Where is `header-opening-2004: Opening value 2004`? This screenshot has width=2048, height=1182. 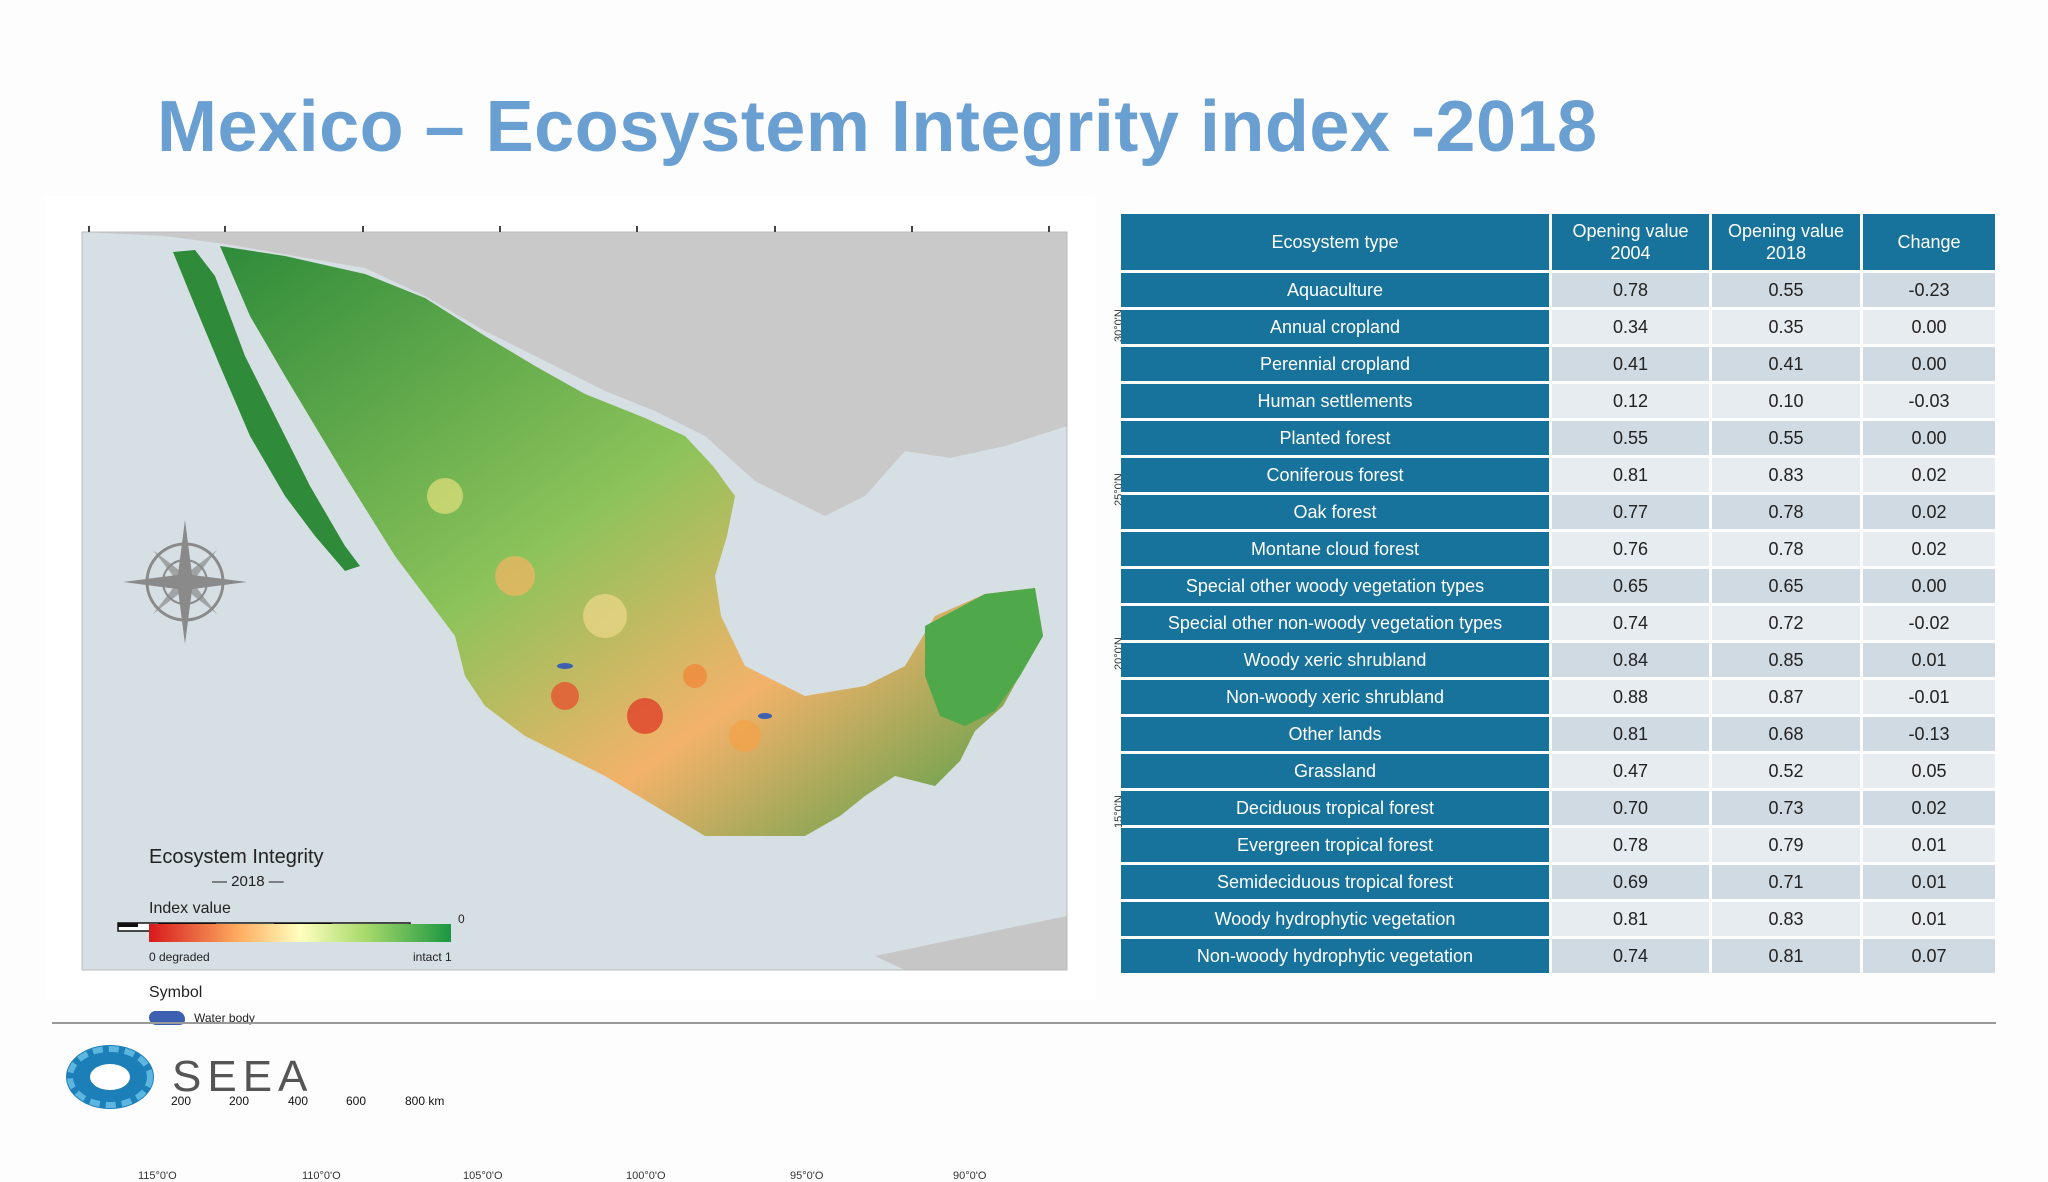
header-opening-2004: Opening value 2004 is located at coordinates (1630, 242).